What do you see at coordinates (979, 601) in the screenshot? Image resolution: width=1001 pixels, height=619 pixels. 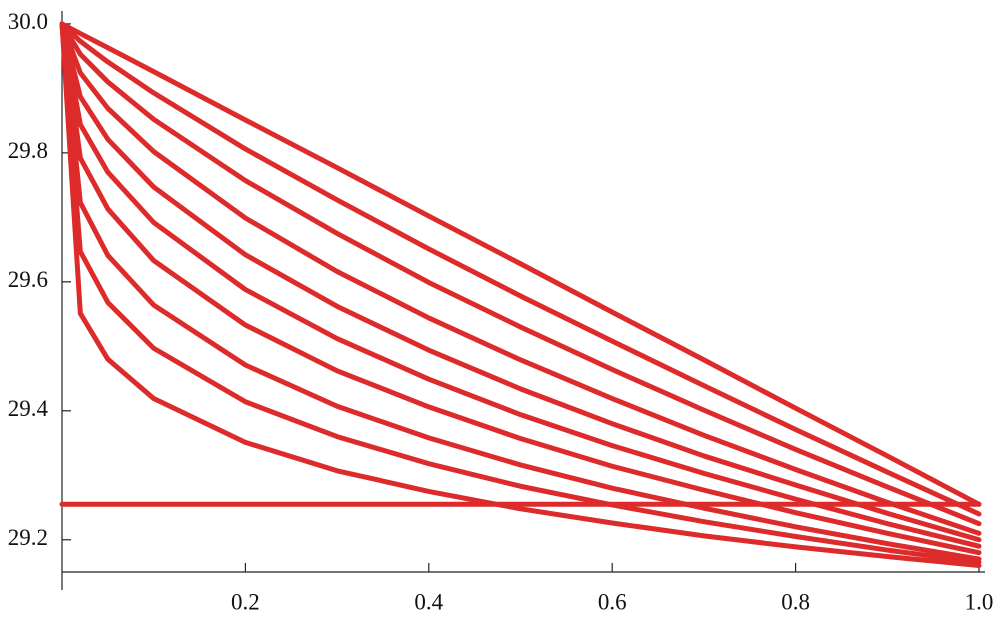 I see `x-tick-label: 1.0` at bounding box center [979, 601].